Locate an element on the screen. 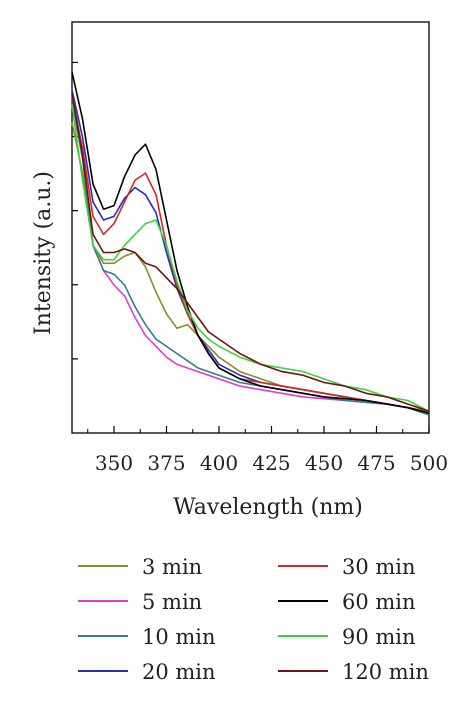 The height and width of the screenshot is (713, 474). x-tick-label: 450 is located at coordinates (324, 463).